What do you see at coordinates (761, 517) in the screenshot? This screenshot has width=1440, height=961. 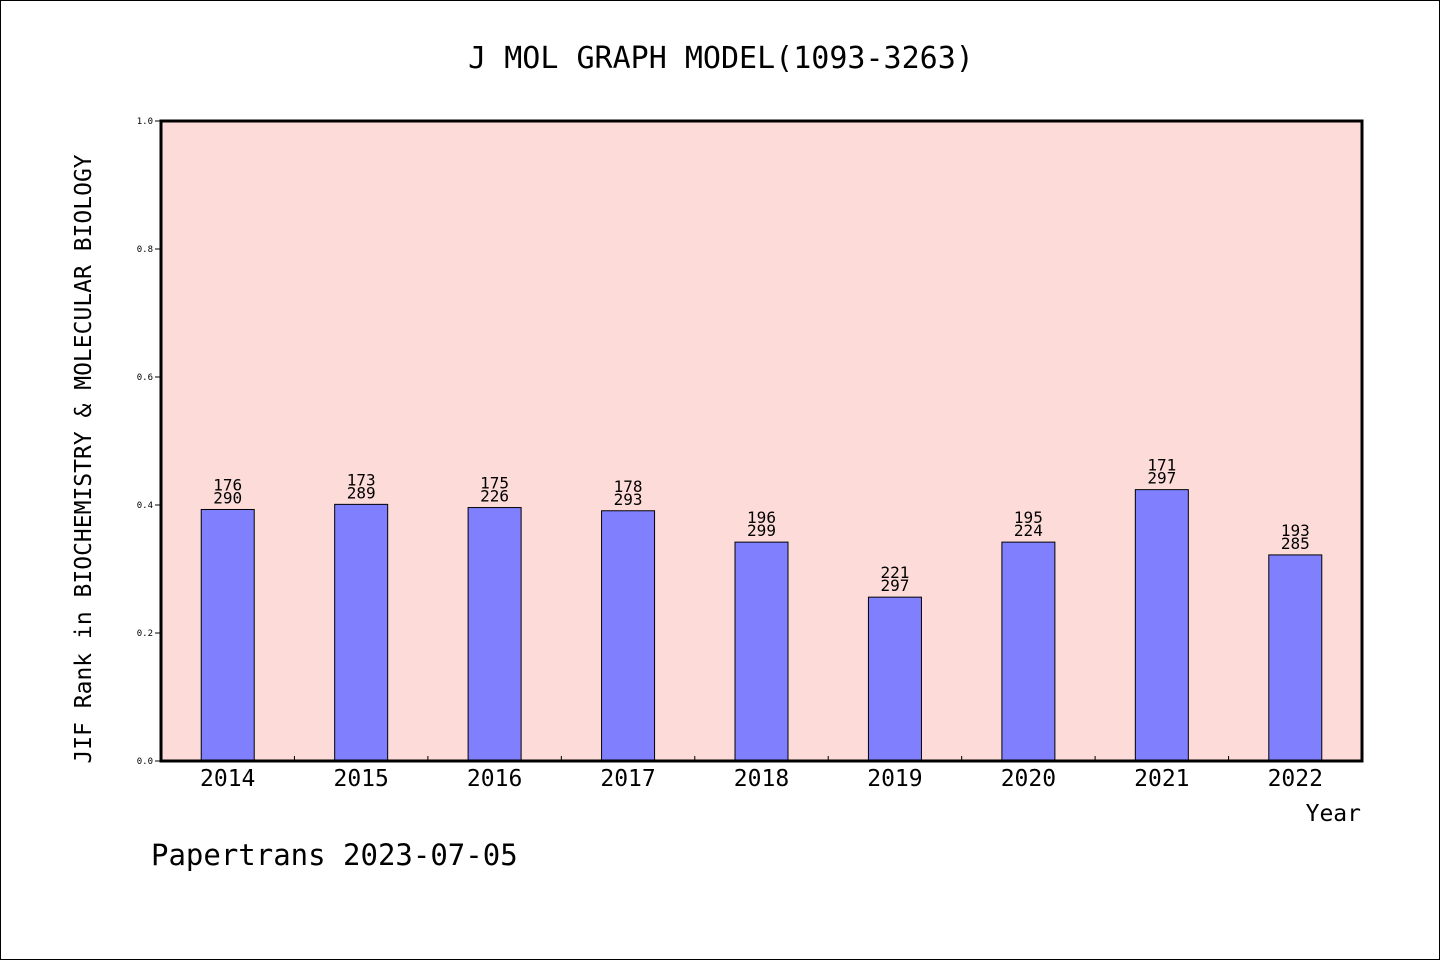 I see `bar-rank-label: 196` at bounding box center [761, 517].